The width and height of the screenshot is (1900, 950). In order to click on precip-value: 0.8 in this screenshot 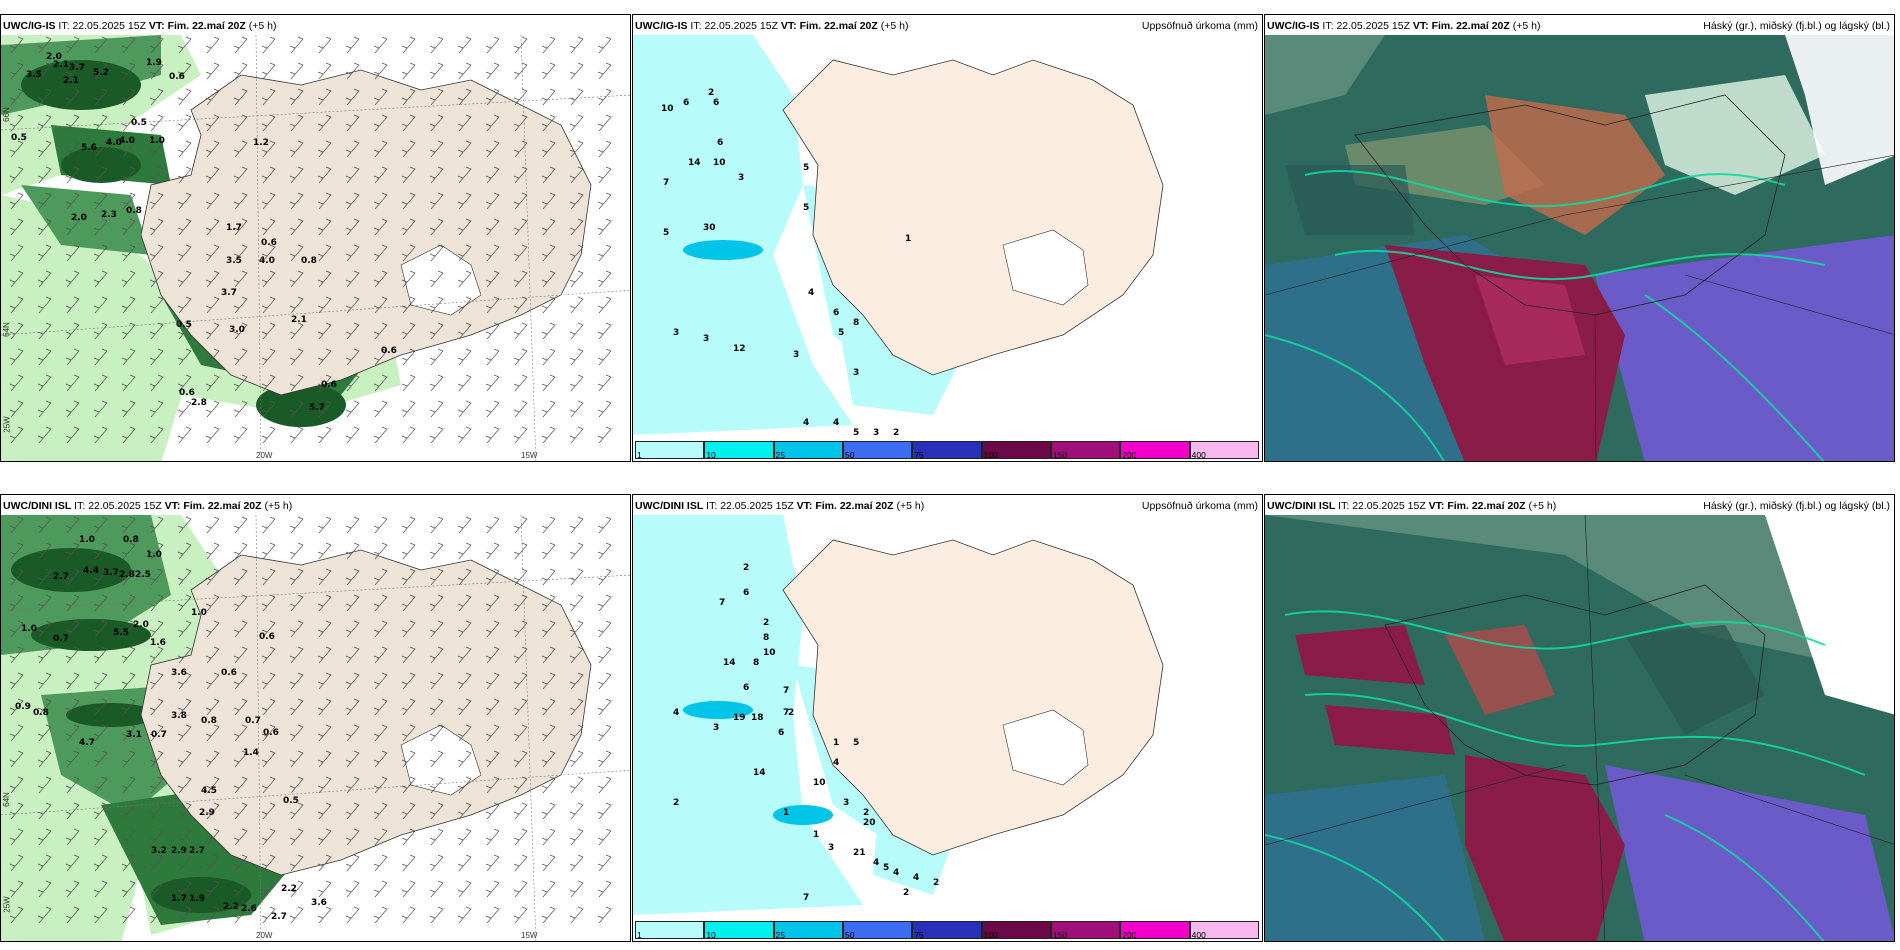, I will do `click(131, 540)`.